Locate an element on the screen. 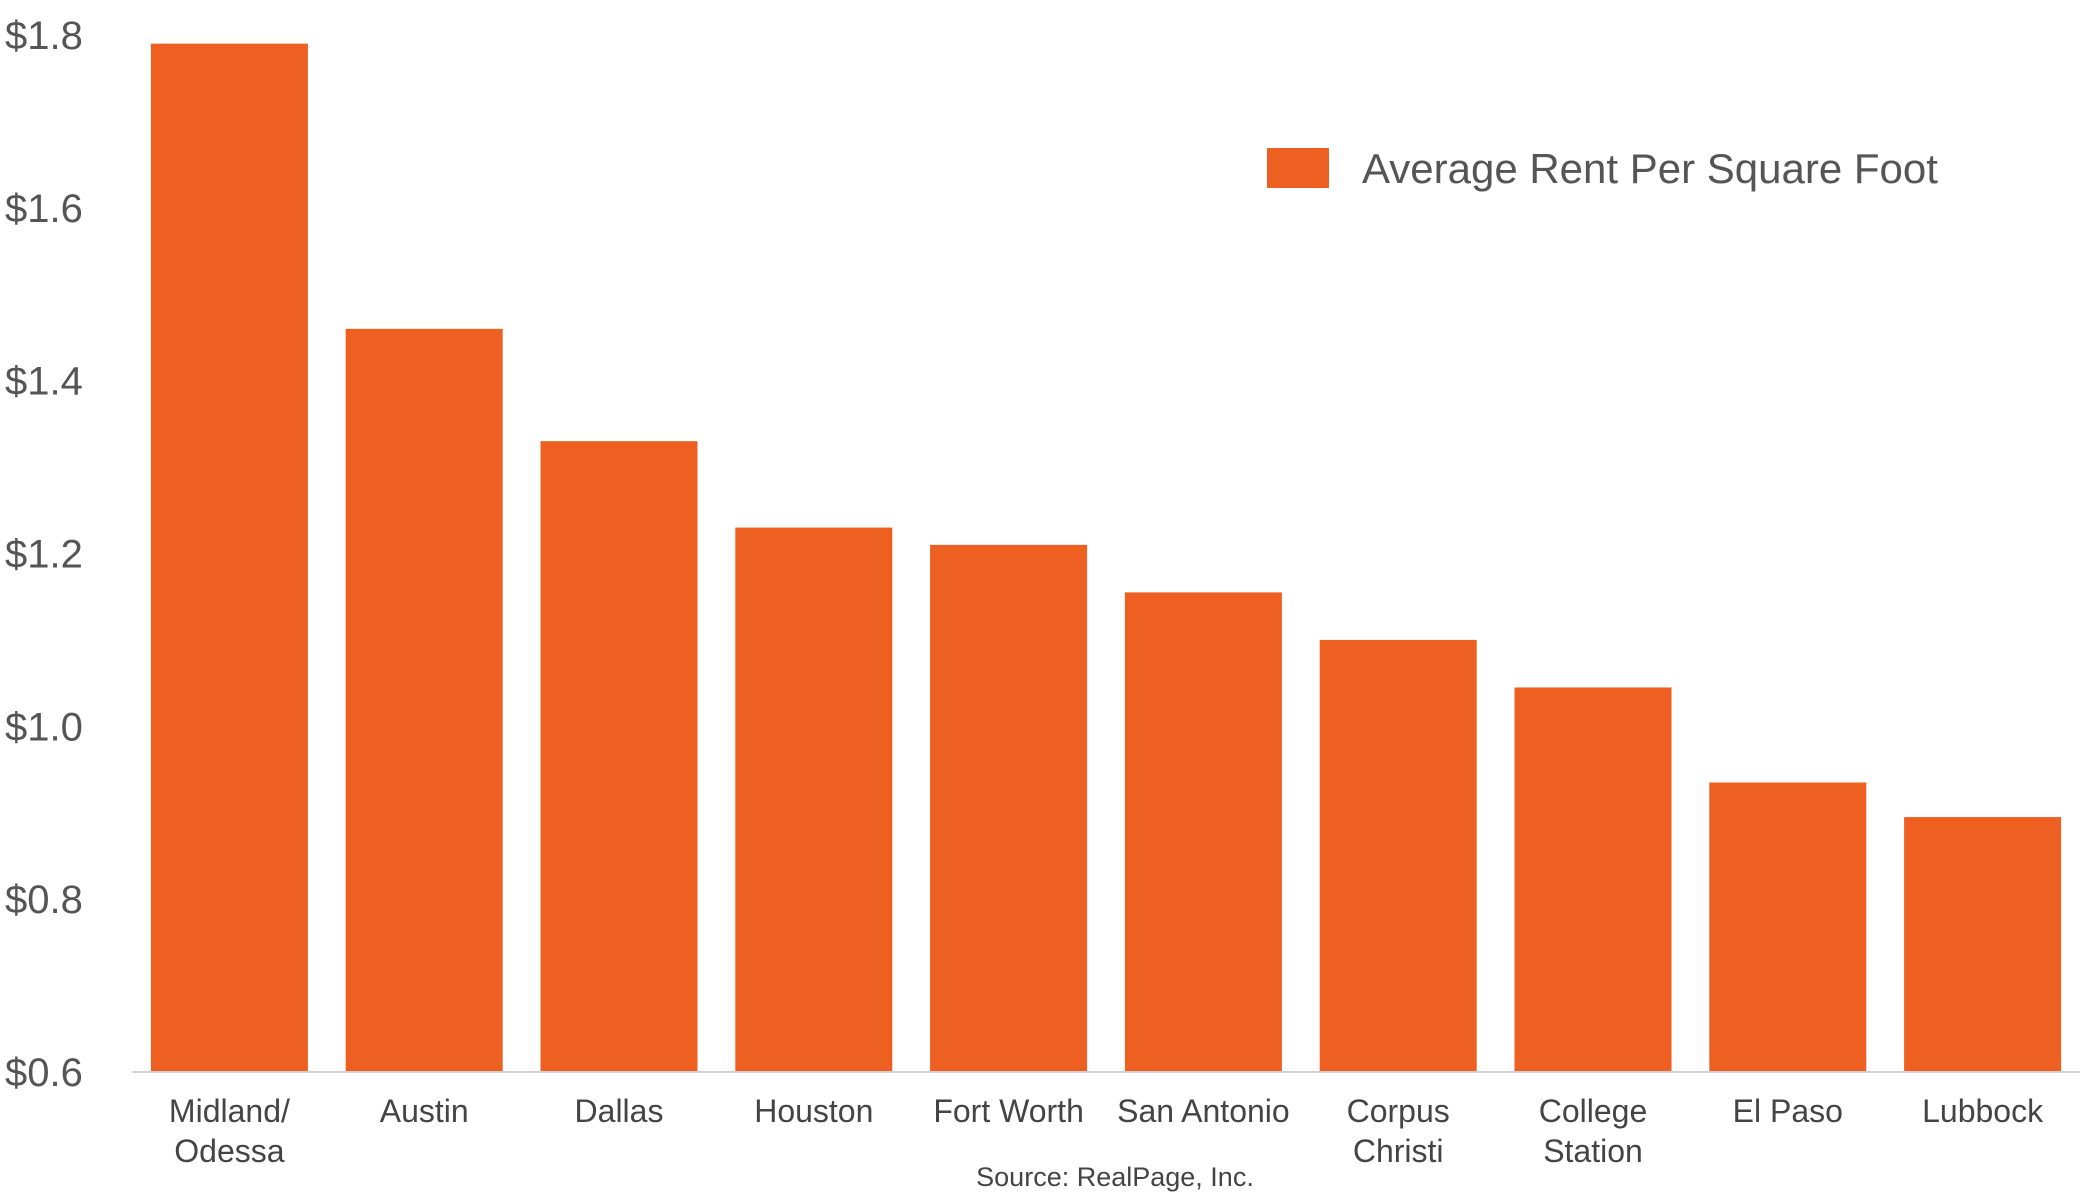  x-tick-label: San Antonio is located at coordinates (1203, 1111).